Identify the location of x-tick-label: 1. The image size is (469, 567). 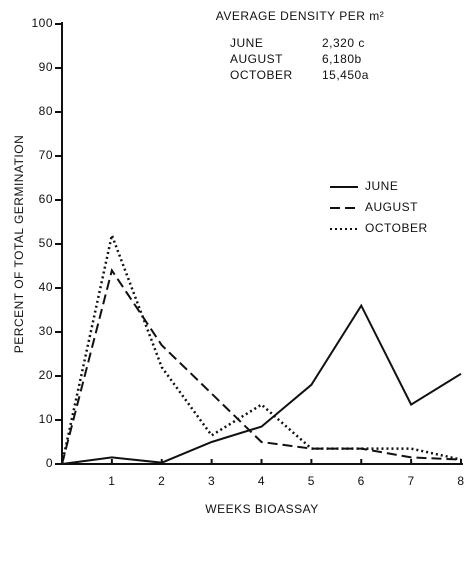
(111, 481).